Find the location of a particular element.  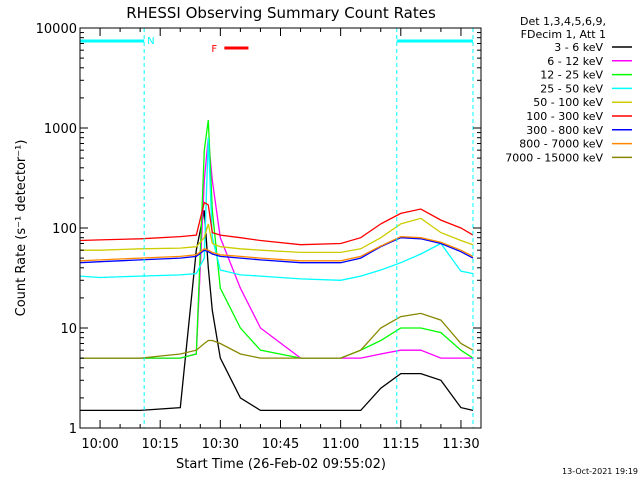

chart-title: RHESSI Observing Summary Count Rates is located at coordinates (281, 13).